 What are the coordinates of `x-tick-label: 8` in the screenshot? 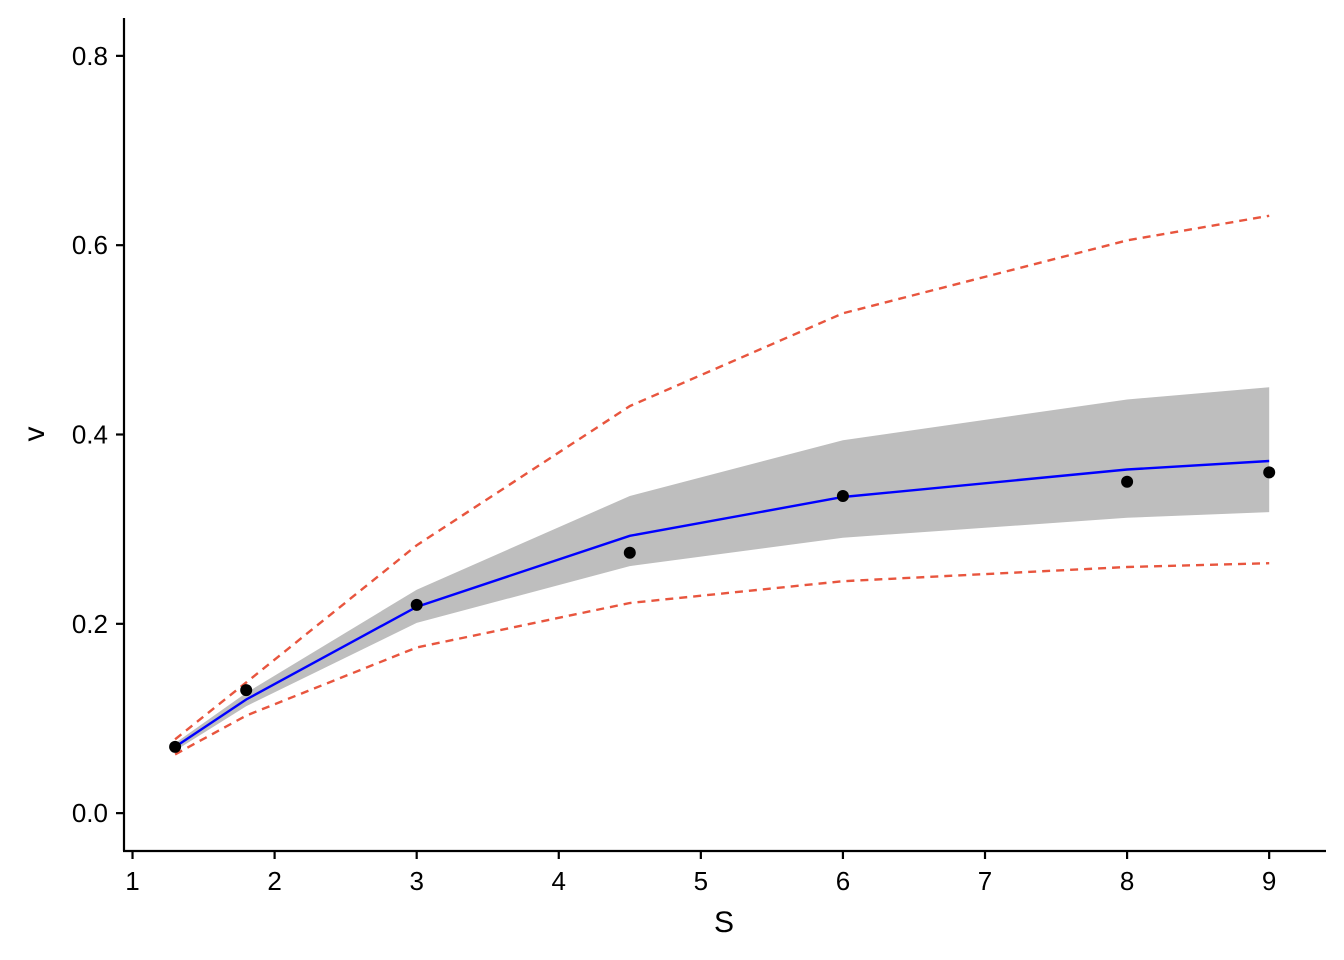 It's located at (1127, 881).